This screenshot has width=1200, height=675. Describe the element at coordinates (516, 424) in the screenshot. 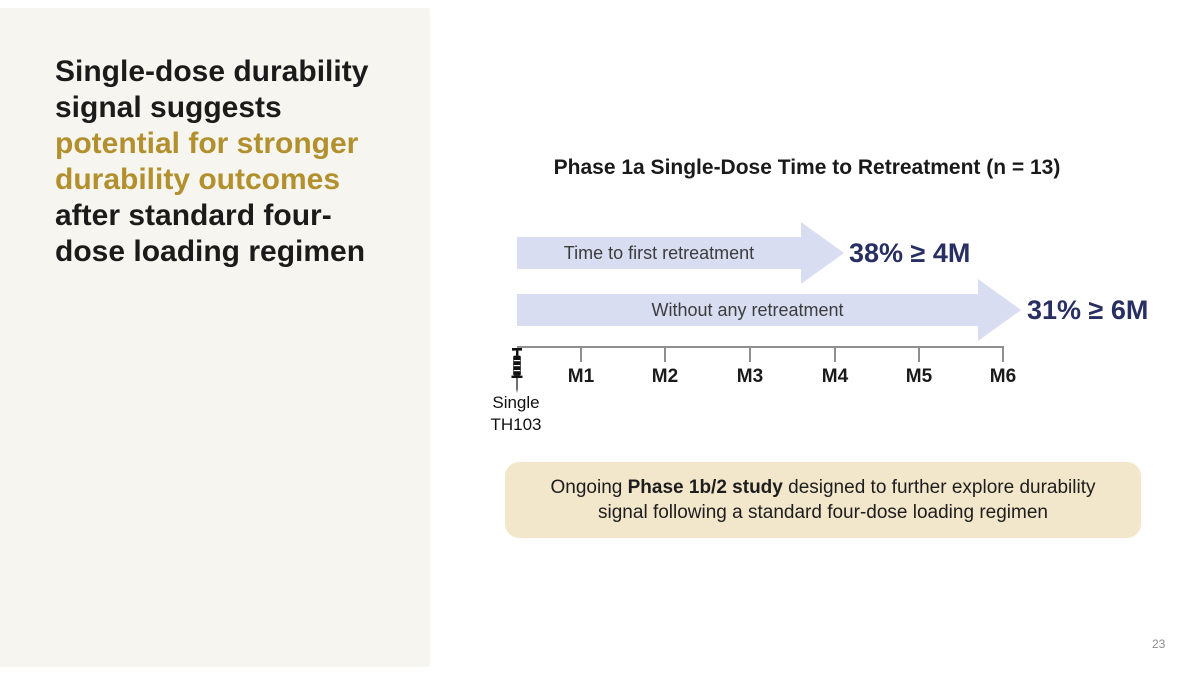

I see `origin-dose-label-line2: TH103` at that location.